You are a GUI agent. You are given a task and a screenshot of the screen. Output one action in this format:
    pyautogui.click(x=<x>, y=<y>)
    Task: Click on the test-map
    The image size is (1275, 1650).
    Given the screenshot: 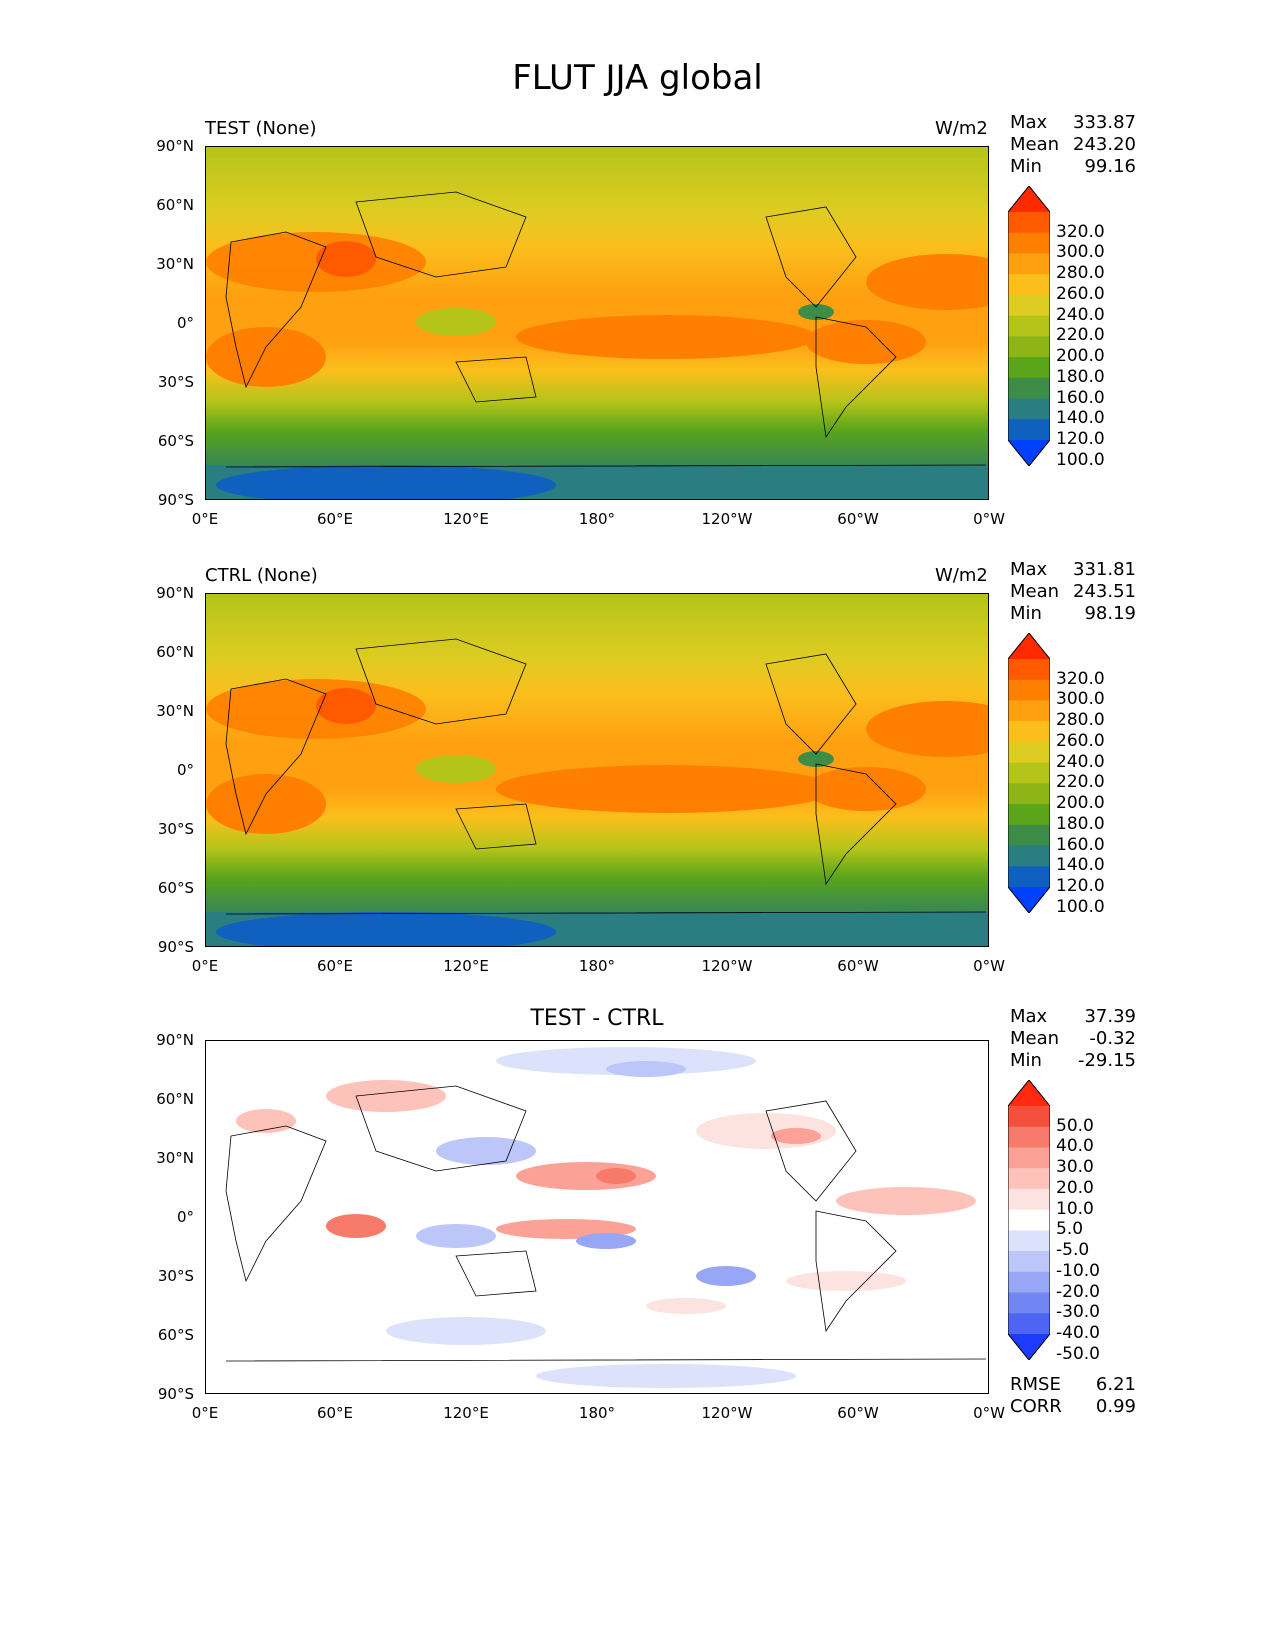 What is the action you would take?
    pyautogui.click(x=597, y=323)
    